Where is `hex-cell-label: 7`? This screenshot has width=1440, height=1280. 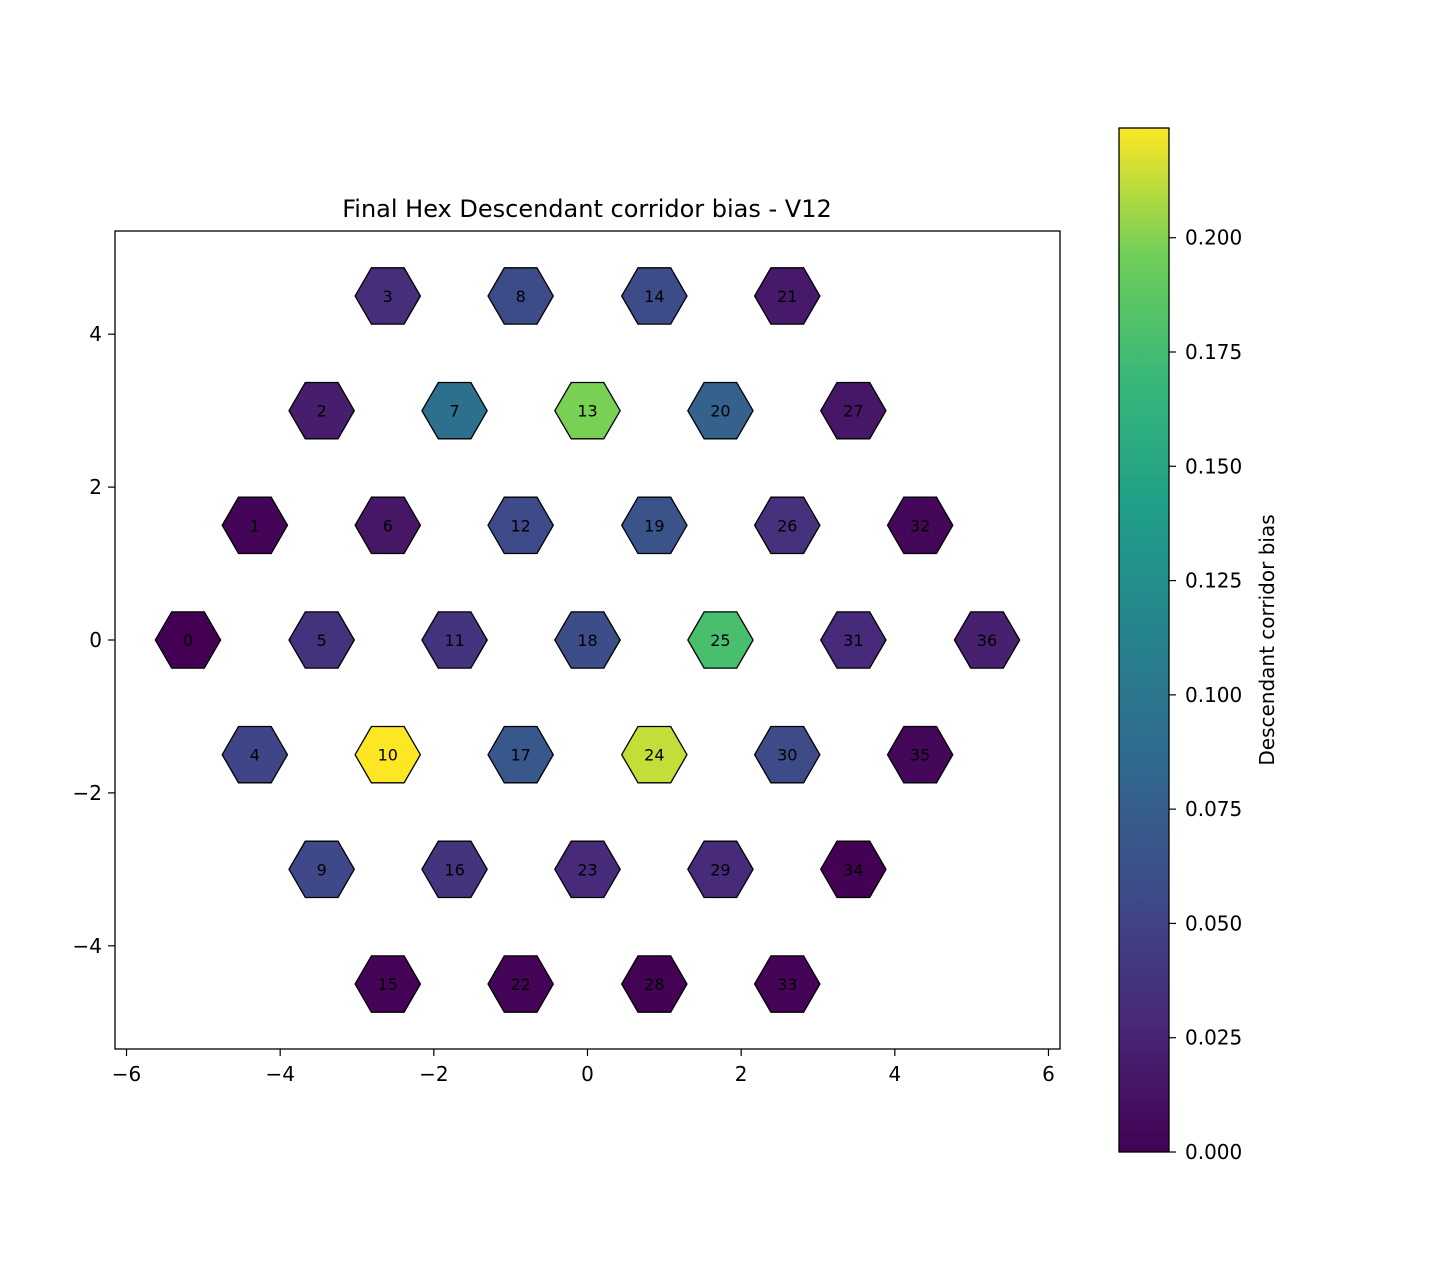 hex-cell-label: 7 is located at coordinates (454, 411).